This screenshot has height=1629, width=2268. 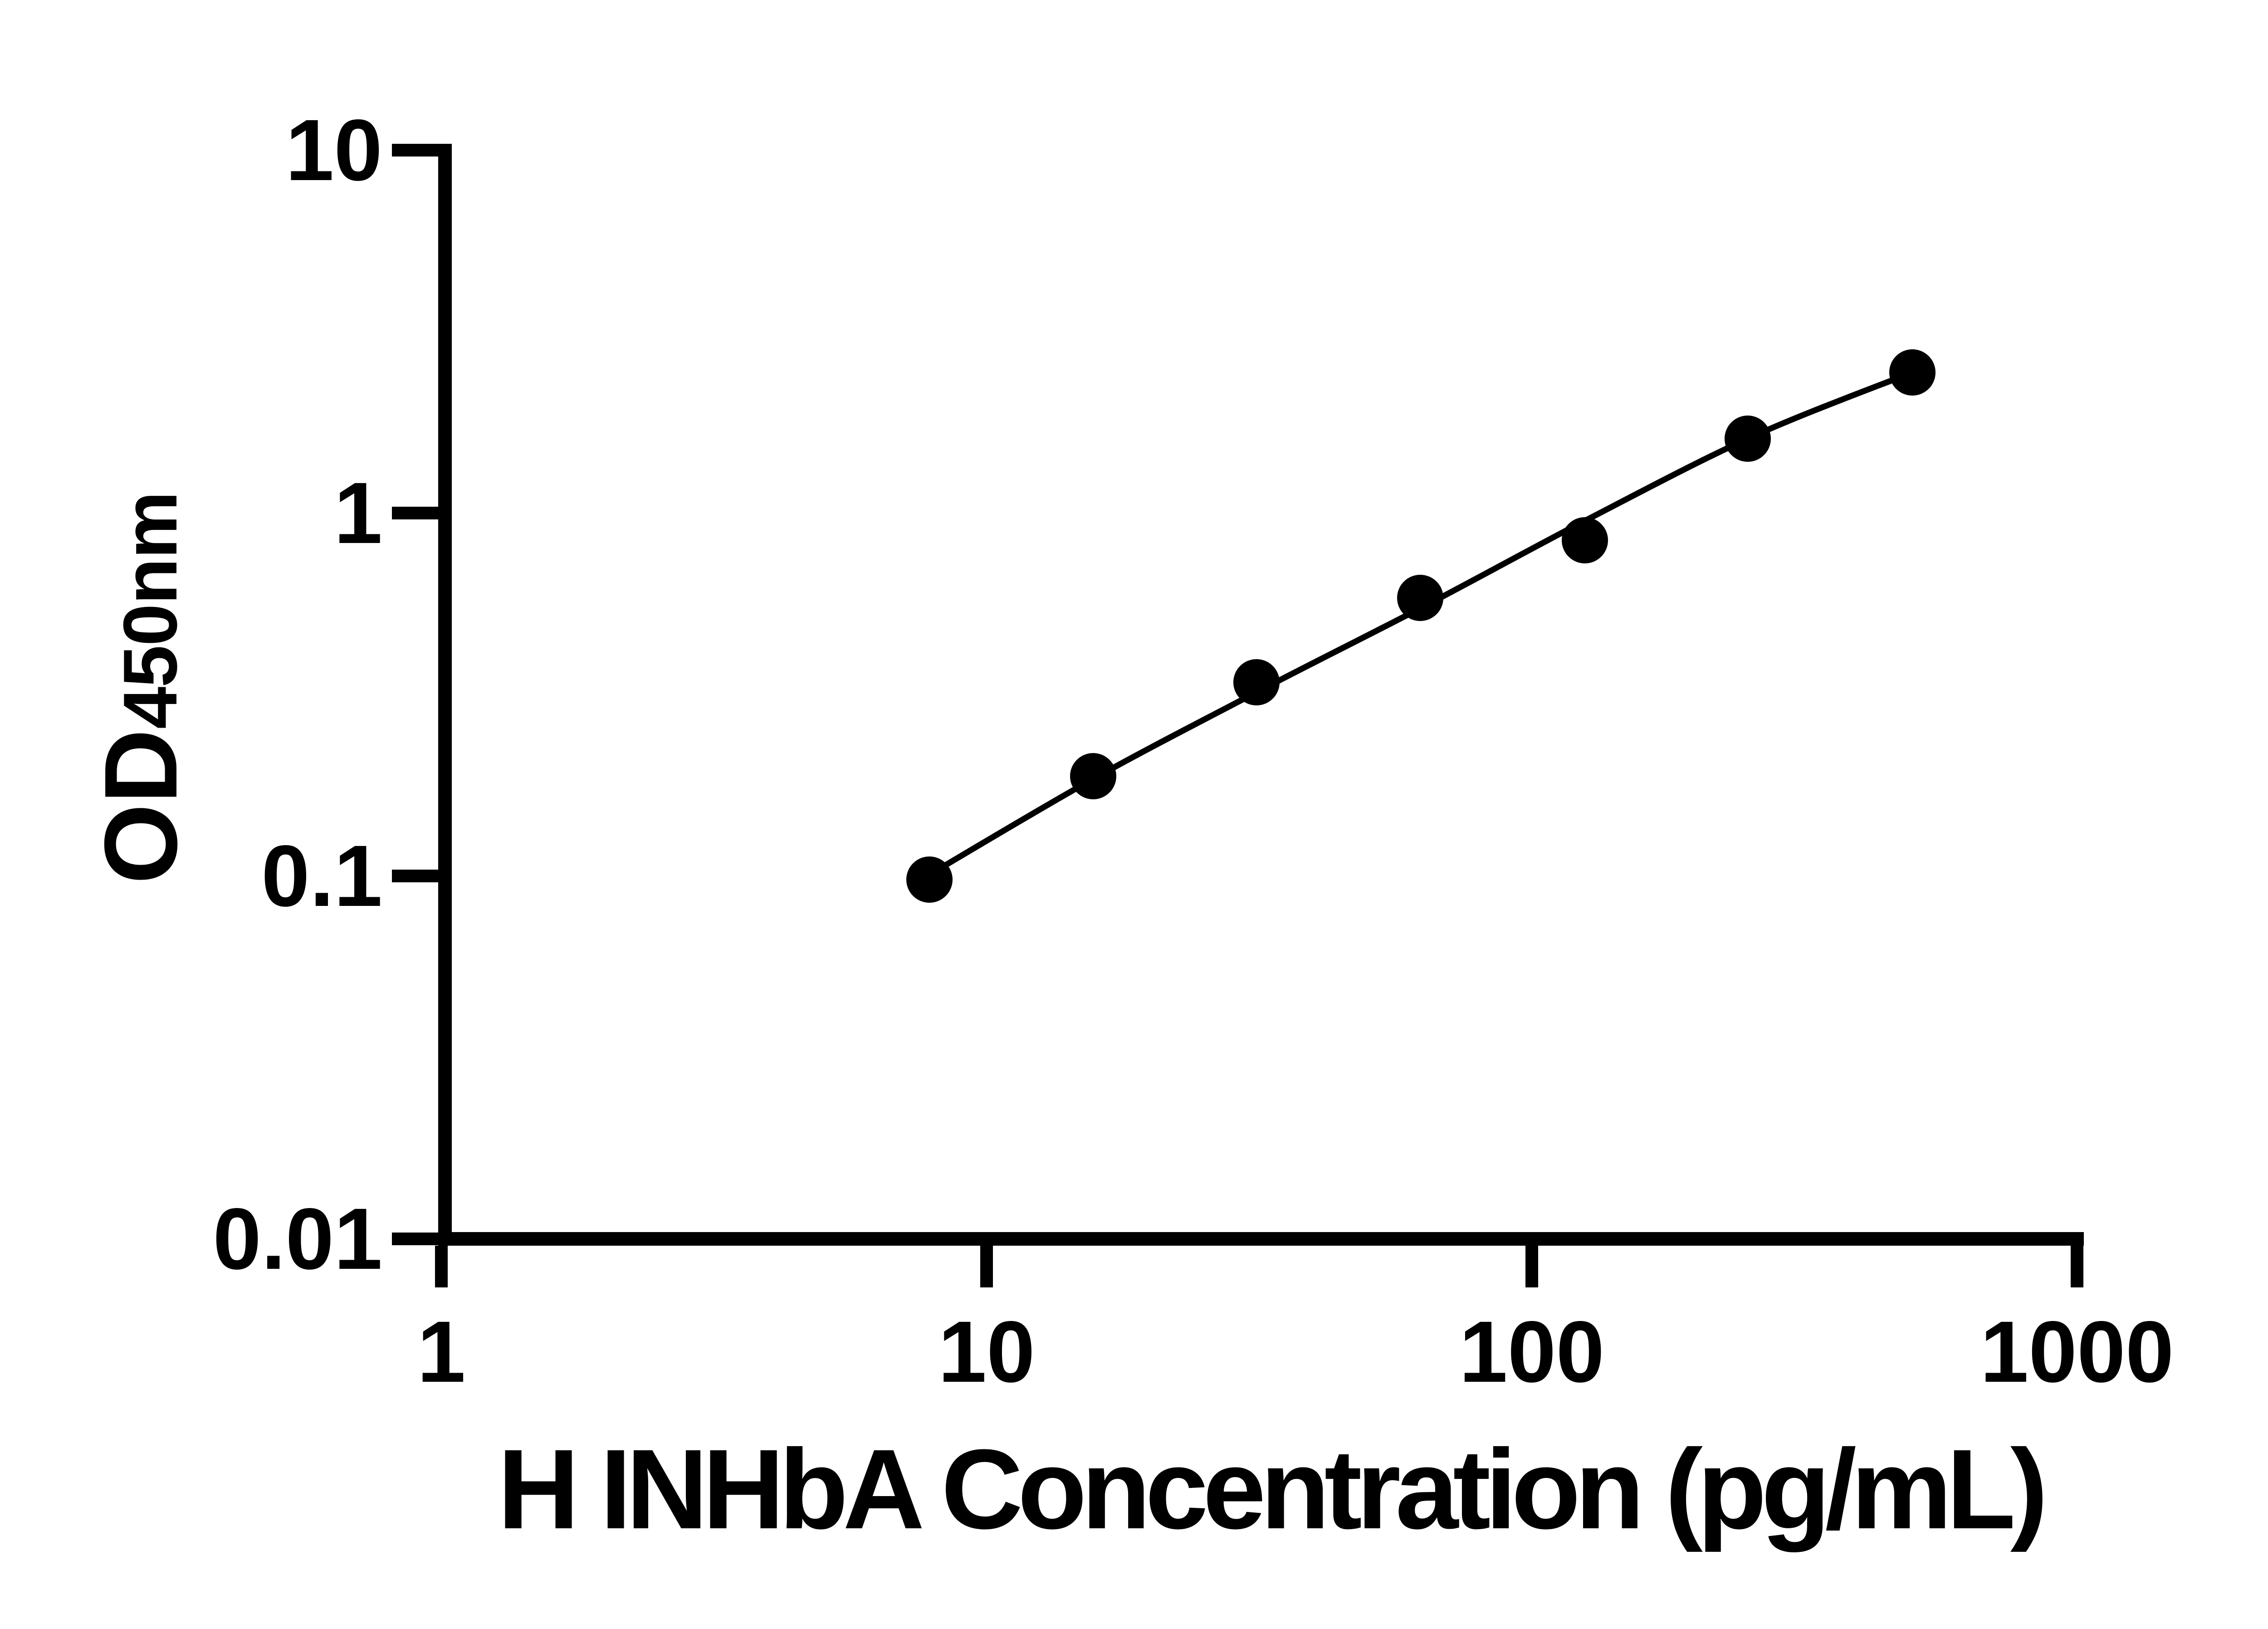 What do you see at coordinates (1270, 1489) in the screenshot?
I see `svg-text: H INHbA Concentration (pg/mL)` at bounding box center [1270, 1489].